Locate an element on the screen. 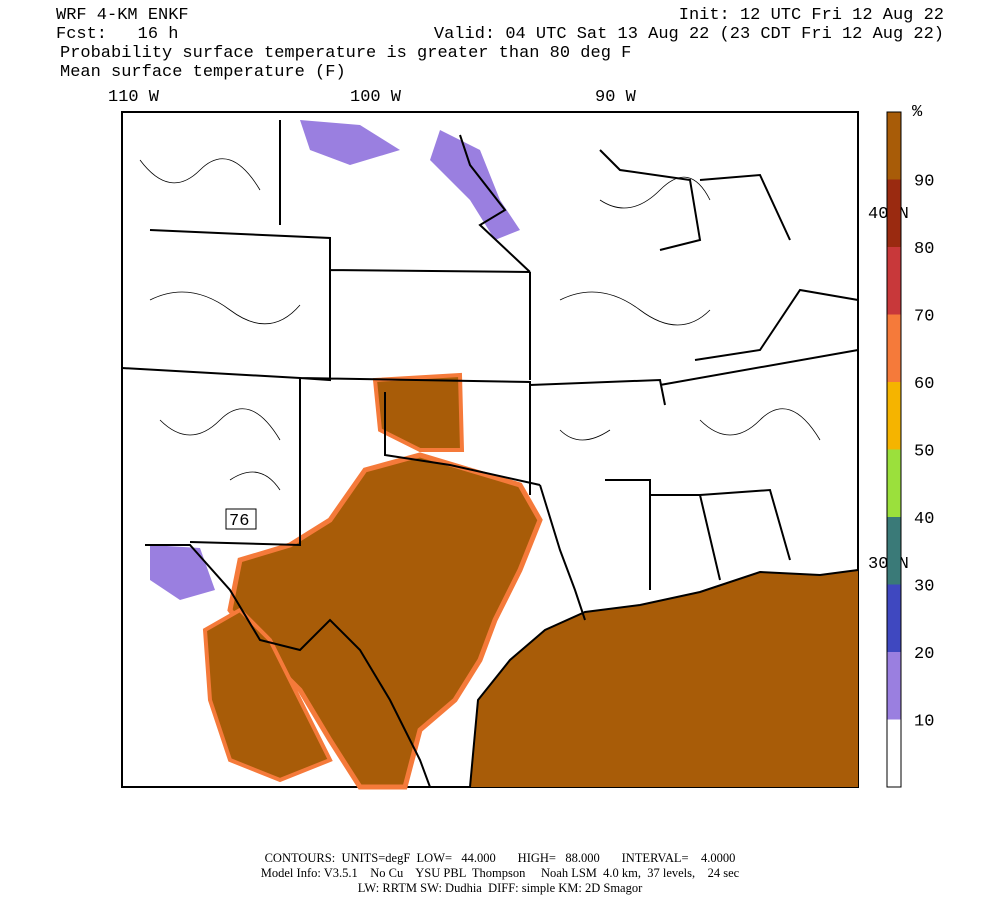  lon-label: 90 W is located at coordinates (616, 97).